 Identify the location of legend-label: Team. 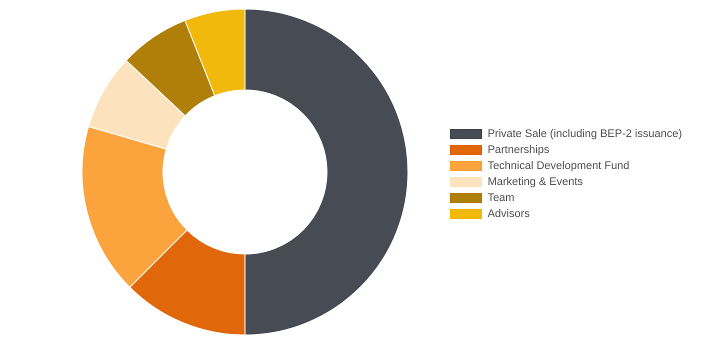
(501, 198).